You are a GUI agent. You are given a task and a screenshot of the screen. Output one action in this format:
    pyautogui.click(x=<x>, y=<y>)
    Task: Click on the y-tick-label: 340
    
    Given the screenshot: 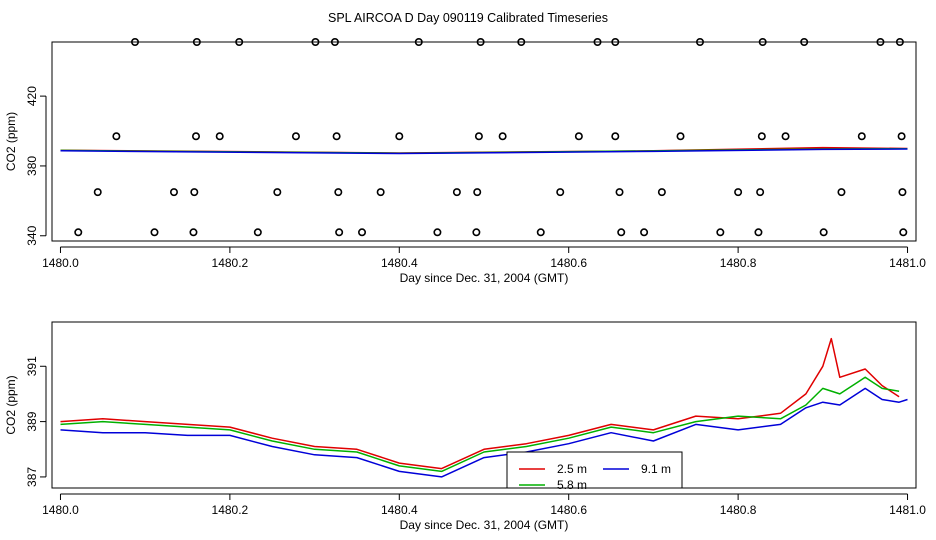 What is the action you would take?
    pyautogui.click(x=32, y=235)
    